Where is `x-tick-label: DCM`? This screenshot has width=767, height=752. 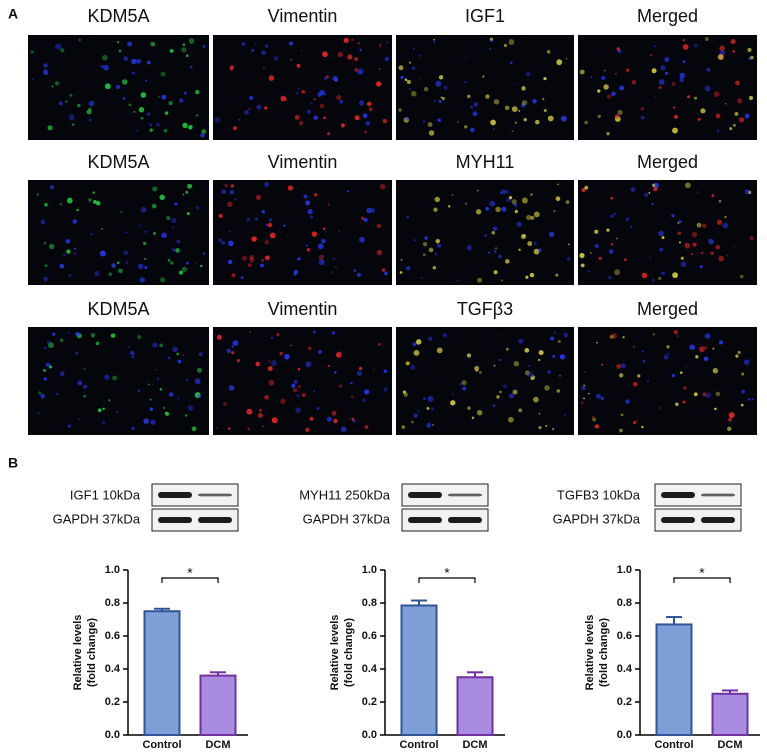 x-tick-label: DCM is located at coordinates (217, 745).